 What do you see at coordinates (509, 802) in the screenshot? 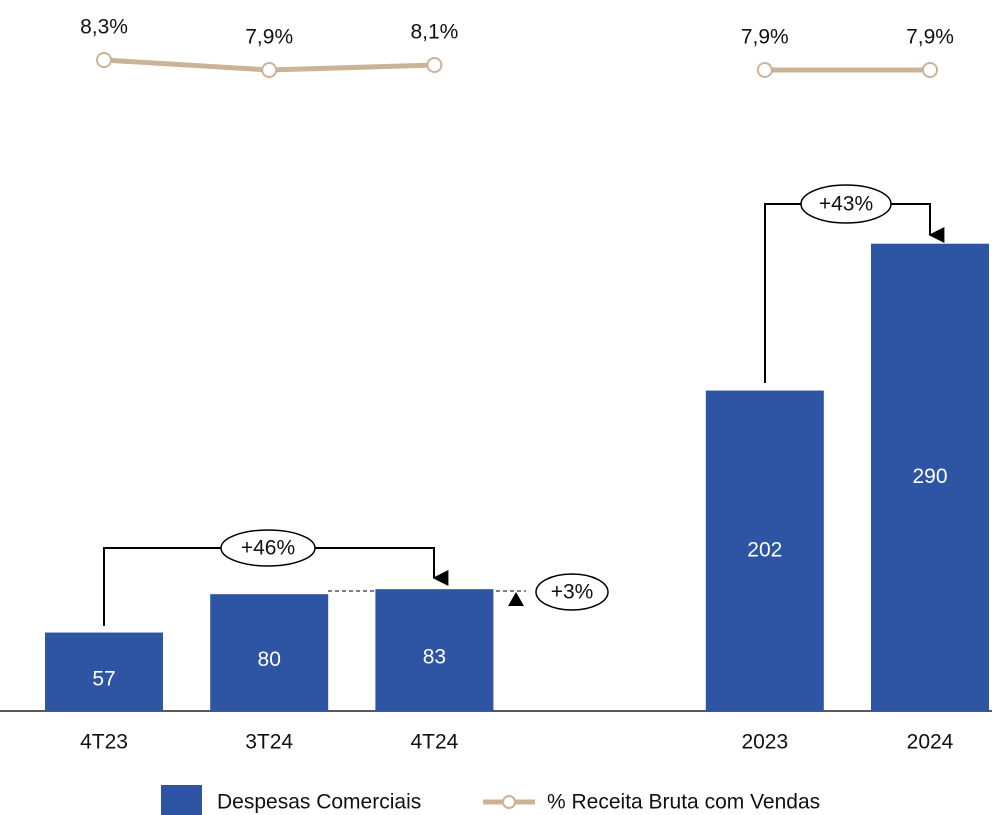
I see `legend-marker` at bounding box center [509, 802].